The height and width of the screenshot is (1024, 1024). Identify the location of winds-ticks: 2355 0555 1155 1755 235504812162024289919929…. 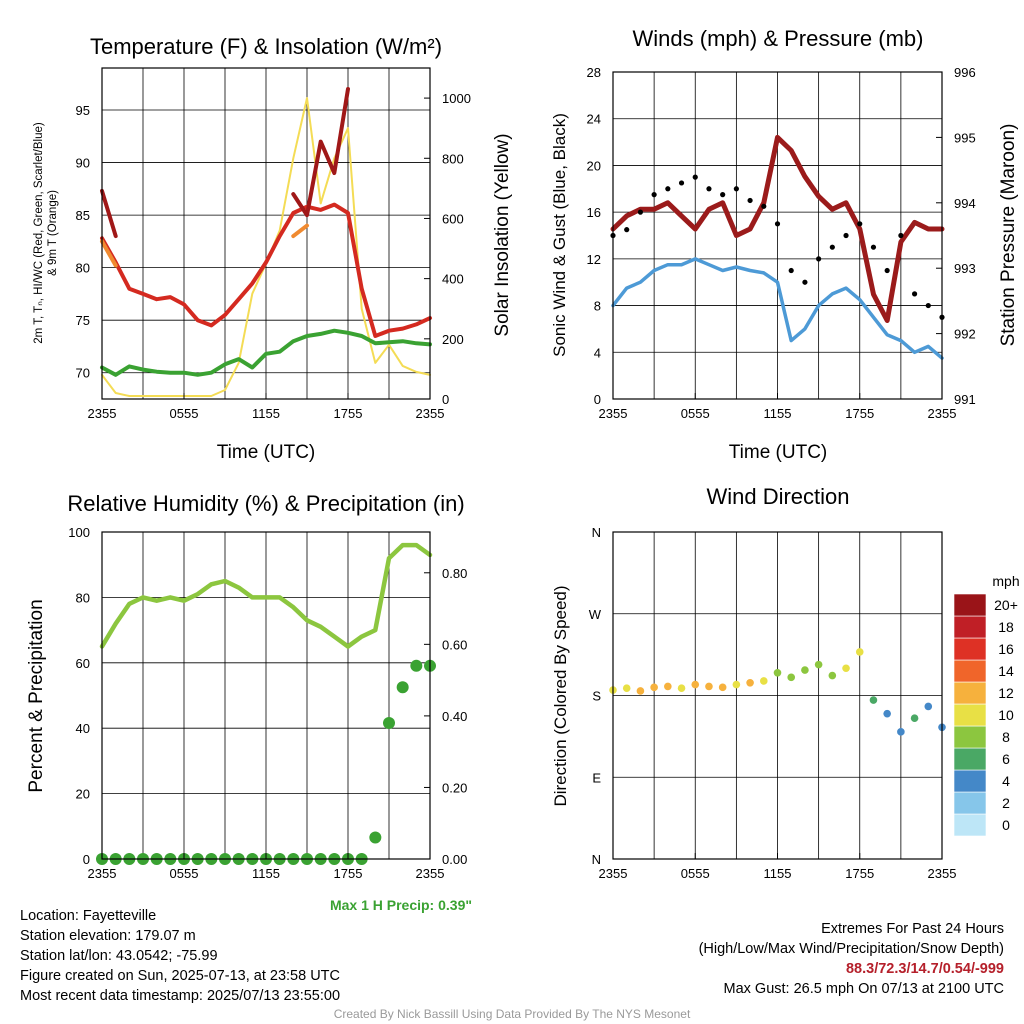
(781, 243).